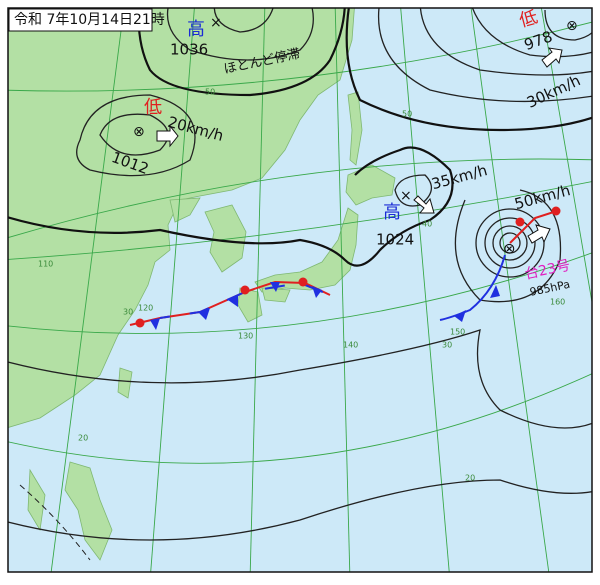 The image size is (600, 585). Describe the element at coordinates (189, 50) in the screenshot. I see `map-label: 1036` at that location.